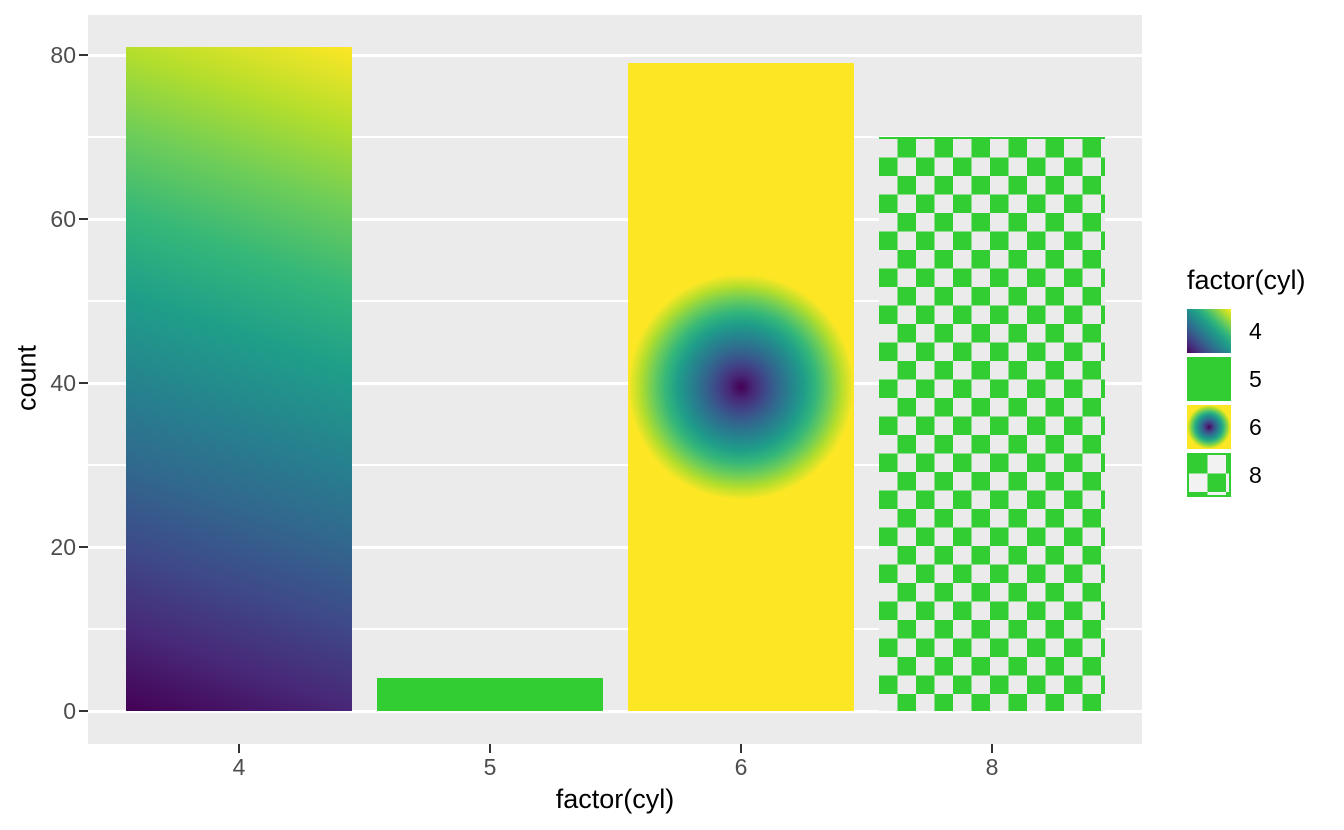 Image resolution: width=1344 pixels, height=830 pixels. Describe the element at coordinates (69, 711) in the screenshot. I see `y-axis-tick-label-0: 0` at that location.